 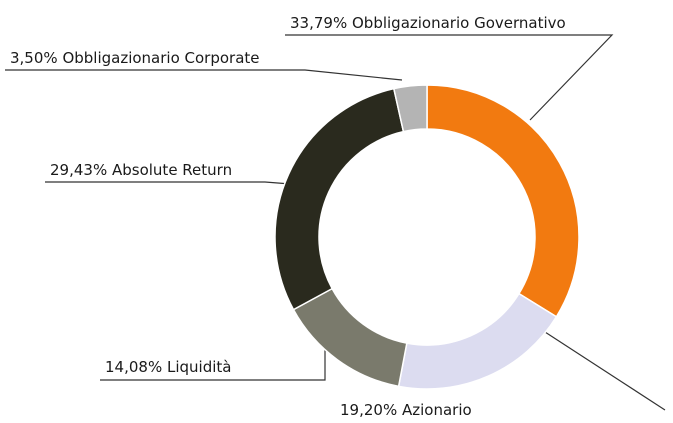 What do you see at coordinates (459, 23) in the screenshot?
I see `category-label: Obbligazionario Governativo` at bounding box center [459, 23].